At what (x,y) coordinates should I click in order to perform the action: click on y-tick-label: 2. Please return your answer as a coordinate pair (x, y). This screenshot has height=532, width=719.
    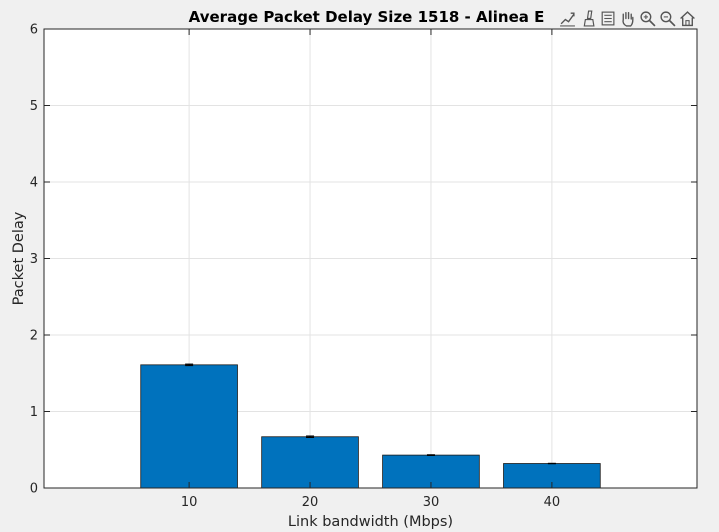
    Looking at the image, I should click on (34, 336).